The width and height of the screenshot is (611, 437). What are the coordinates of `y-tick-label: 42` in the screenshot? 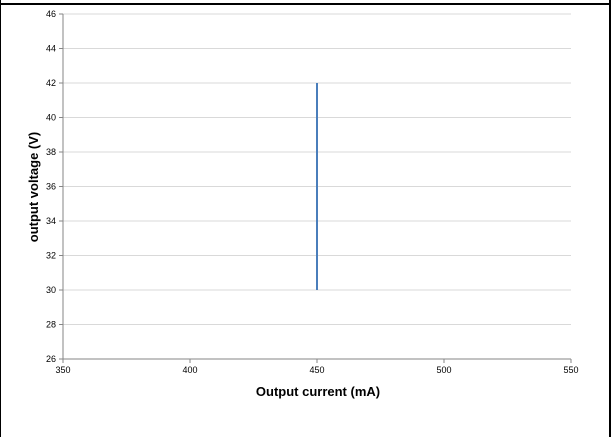 It's located at (51, 83).